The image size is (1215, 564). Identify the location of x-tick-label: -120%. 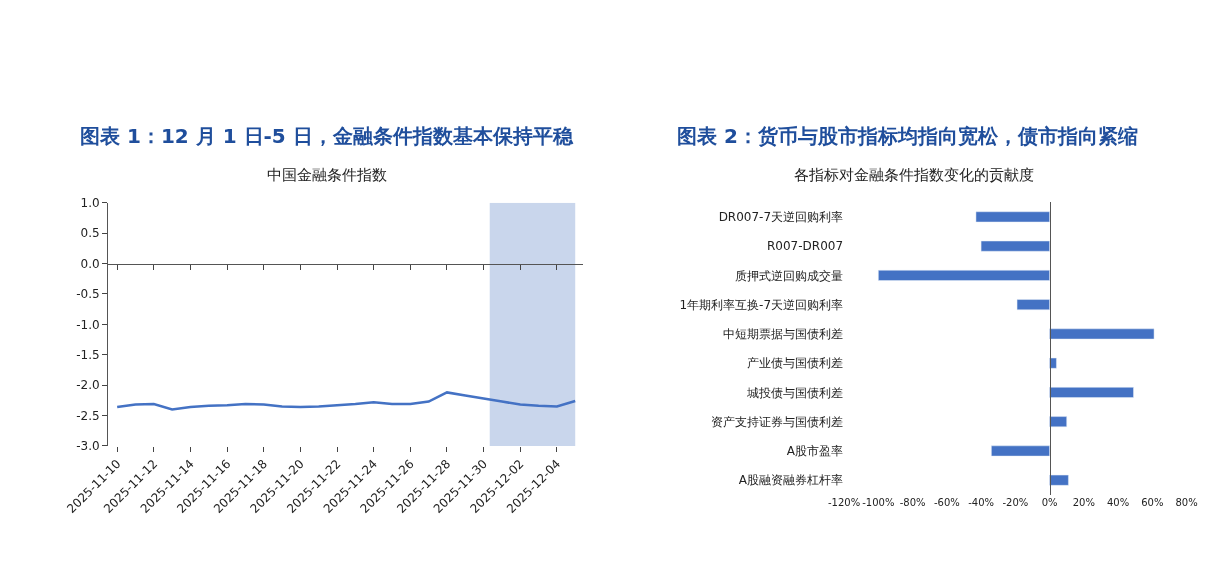
(844, 502).